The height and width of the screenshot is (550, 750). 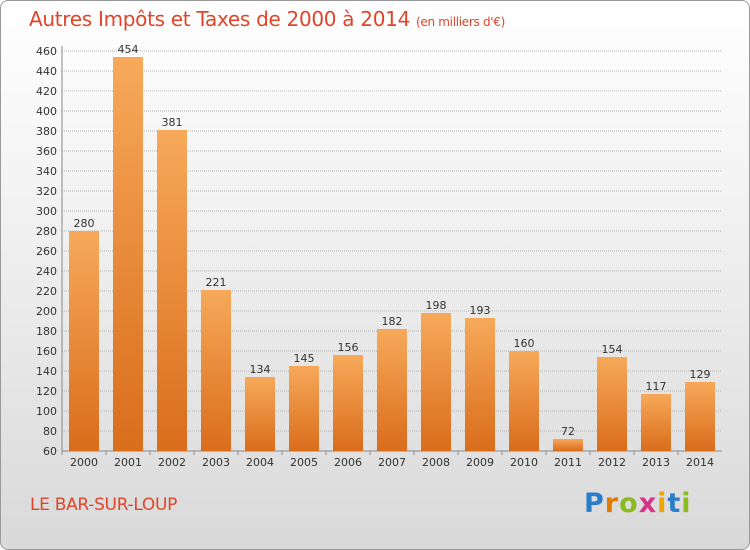 I want to click on y-tick-label: 240, so click(x=46, y=271).